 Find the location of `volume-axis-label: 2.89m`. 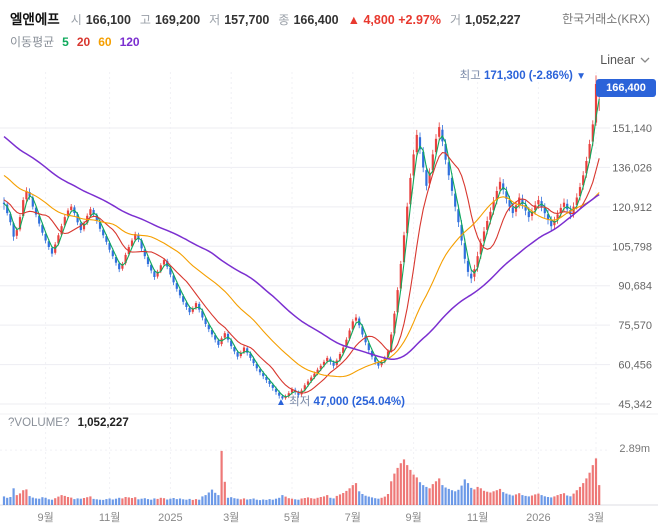

volume-axis-label: 2.89m is located at coordinates (634, 449).